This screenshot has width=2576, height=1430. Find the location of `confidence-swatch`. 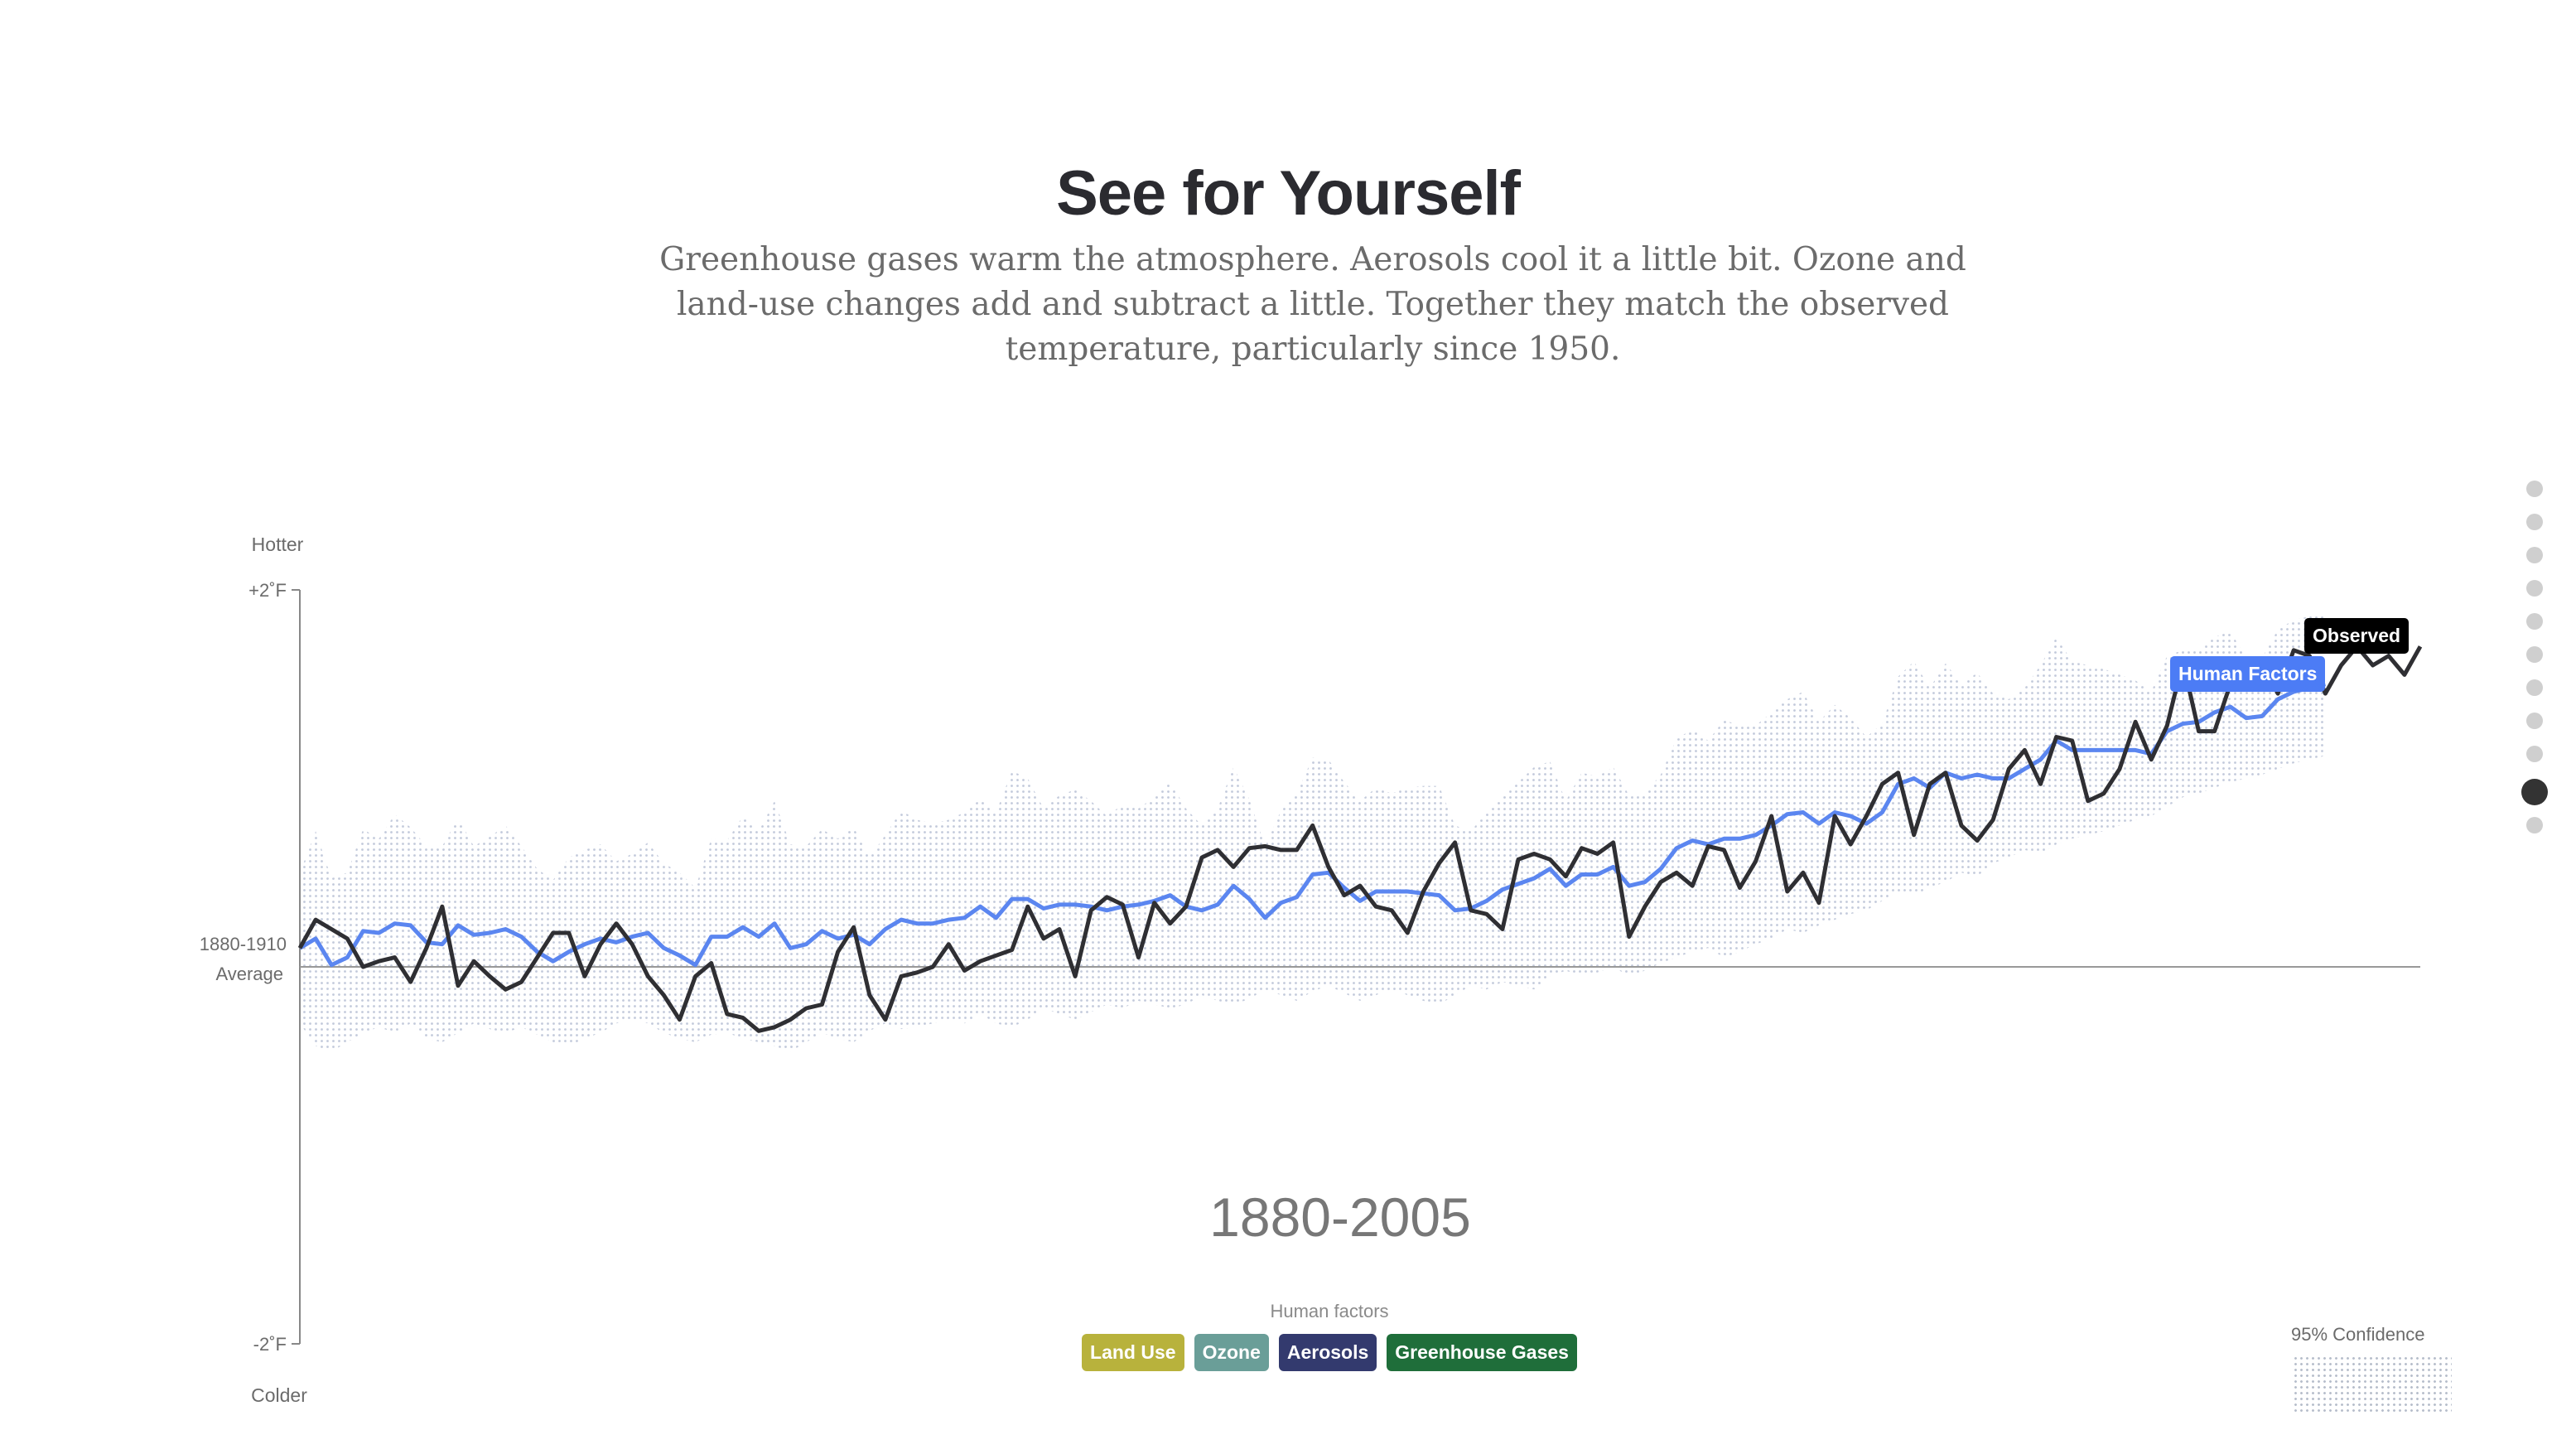

confidence-swatch is located at coordinates (2373, 1385).